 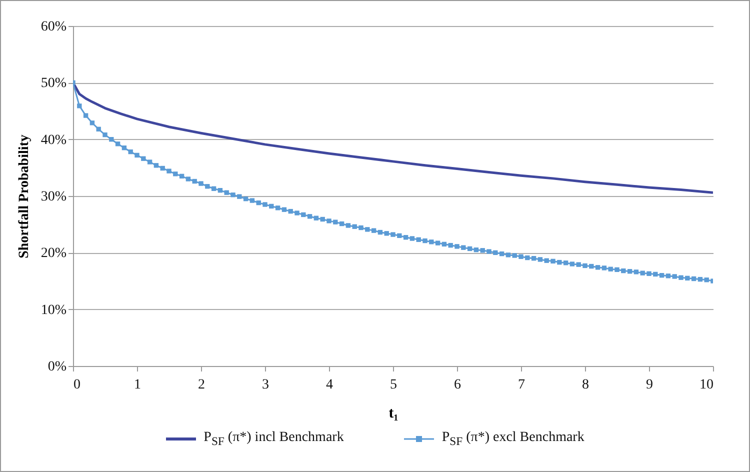 What do you see at coordinates (53, 84) in the screenshot?
I see `y-tick-label: 50%` at bounding box center [53, 84].